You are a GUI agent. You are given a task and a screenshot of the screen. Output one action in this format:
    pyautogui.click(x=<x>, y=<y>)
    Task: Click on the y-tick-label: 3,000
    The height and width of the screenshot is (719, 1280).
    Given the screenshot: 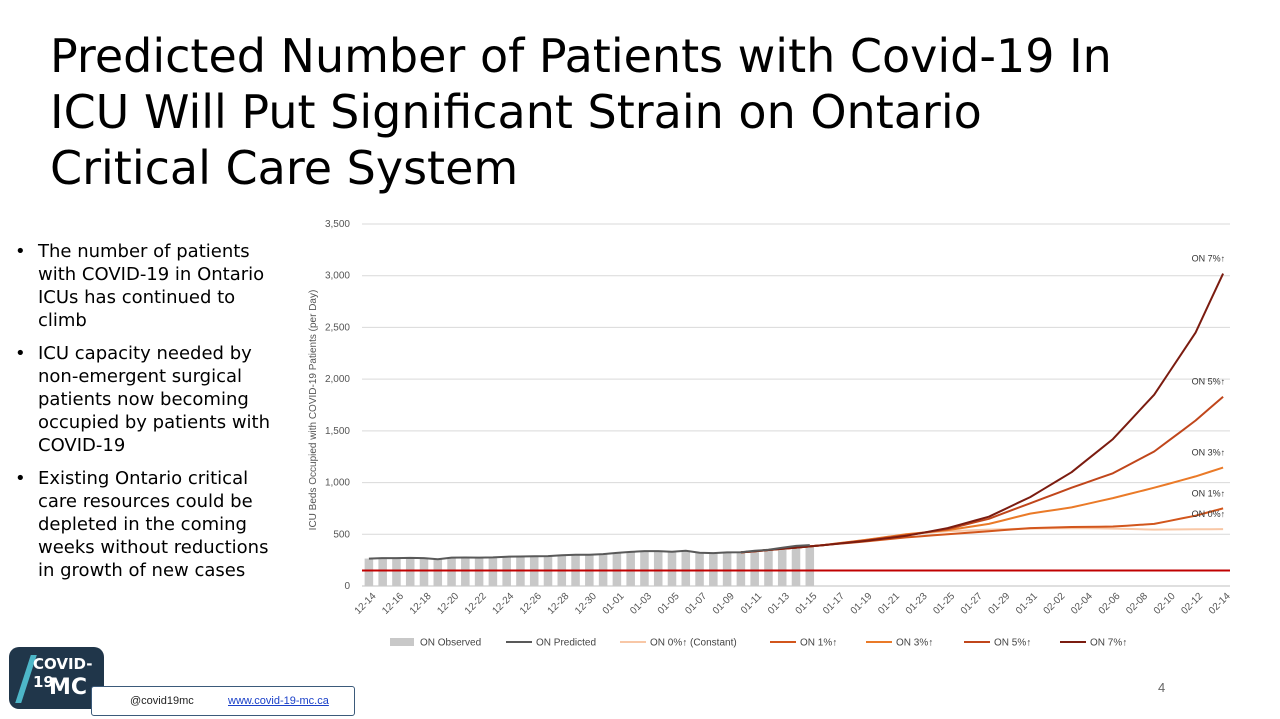 What is the action you would take?
    pyautogui.click(x=337, y=276)
    